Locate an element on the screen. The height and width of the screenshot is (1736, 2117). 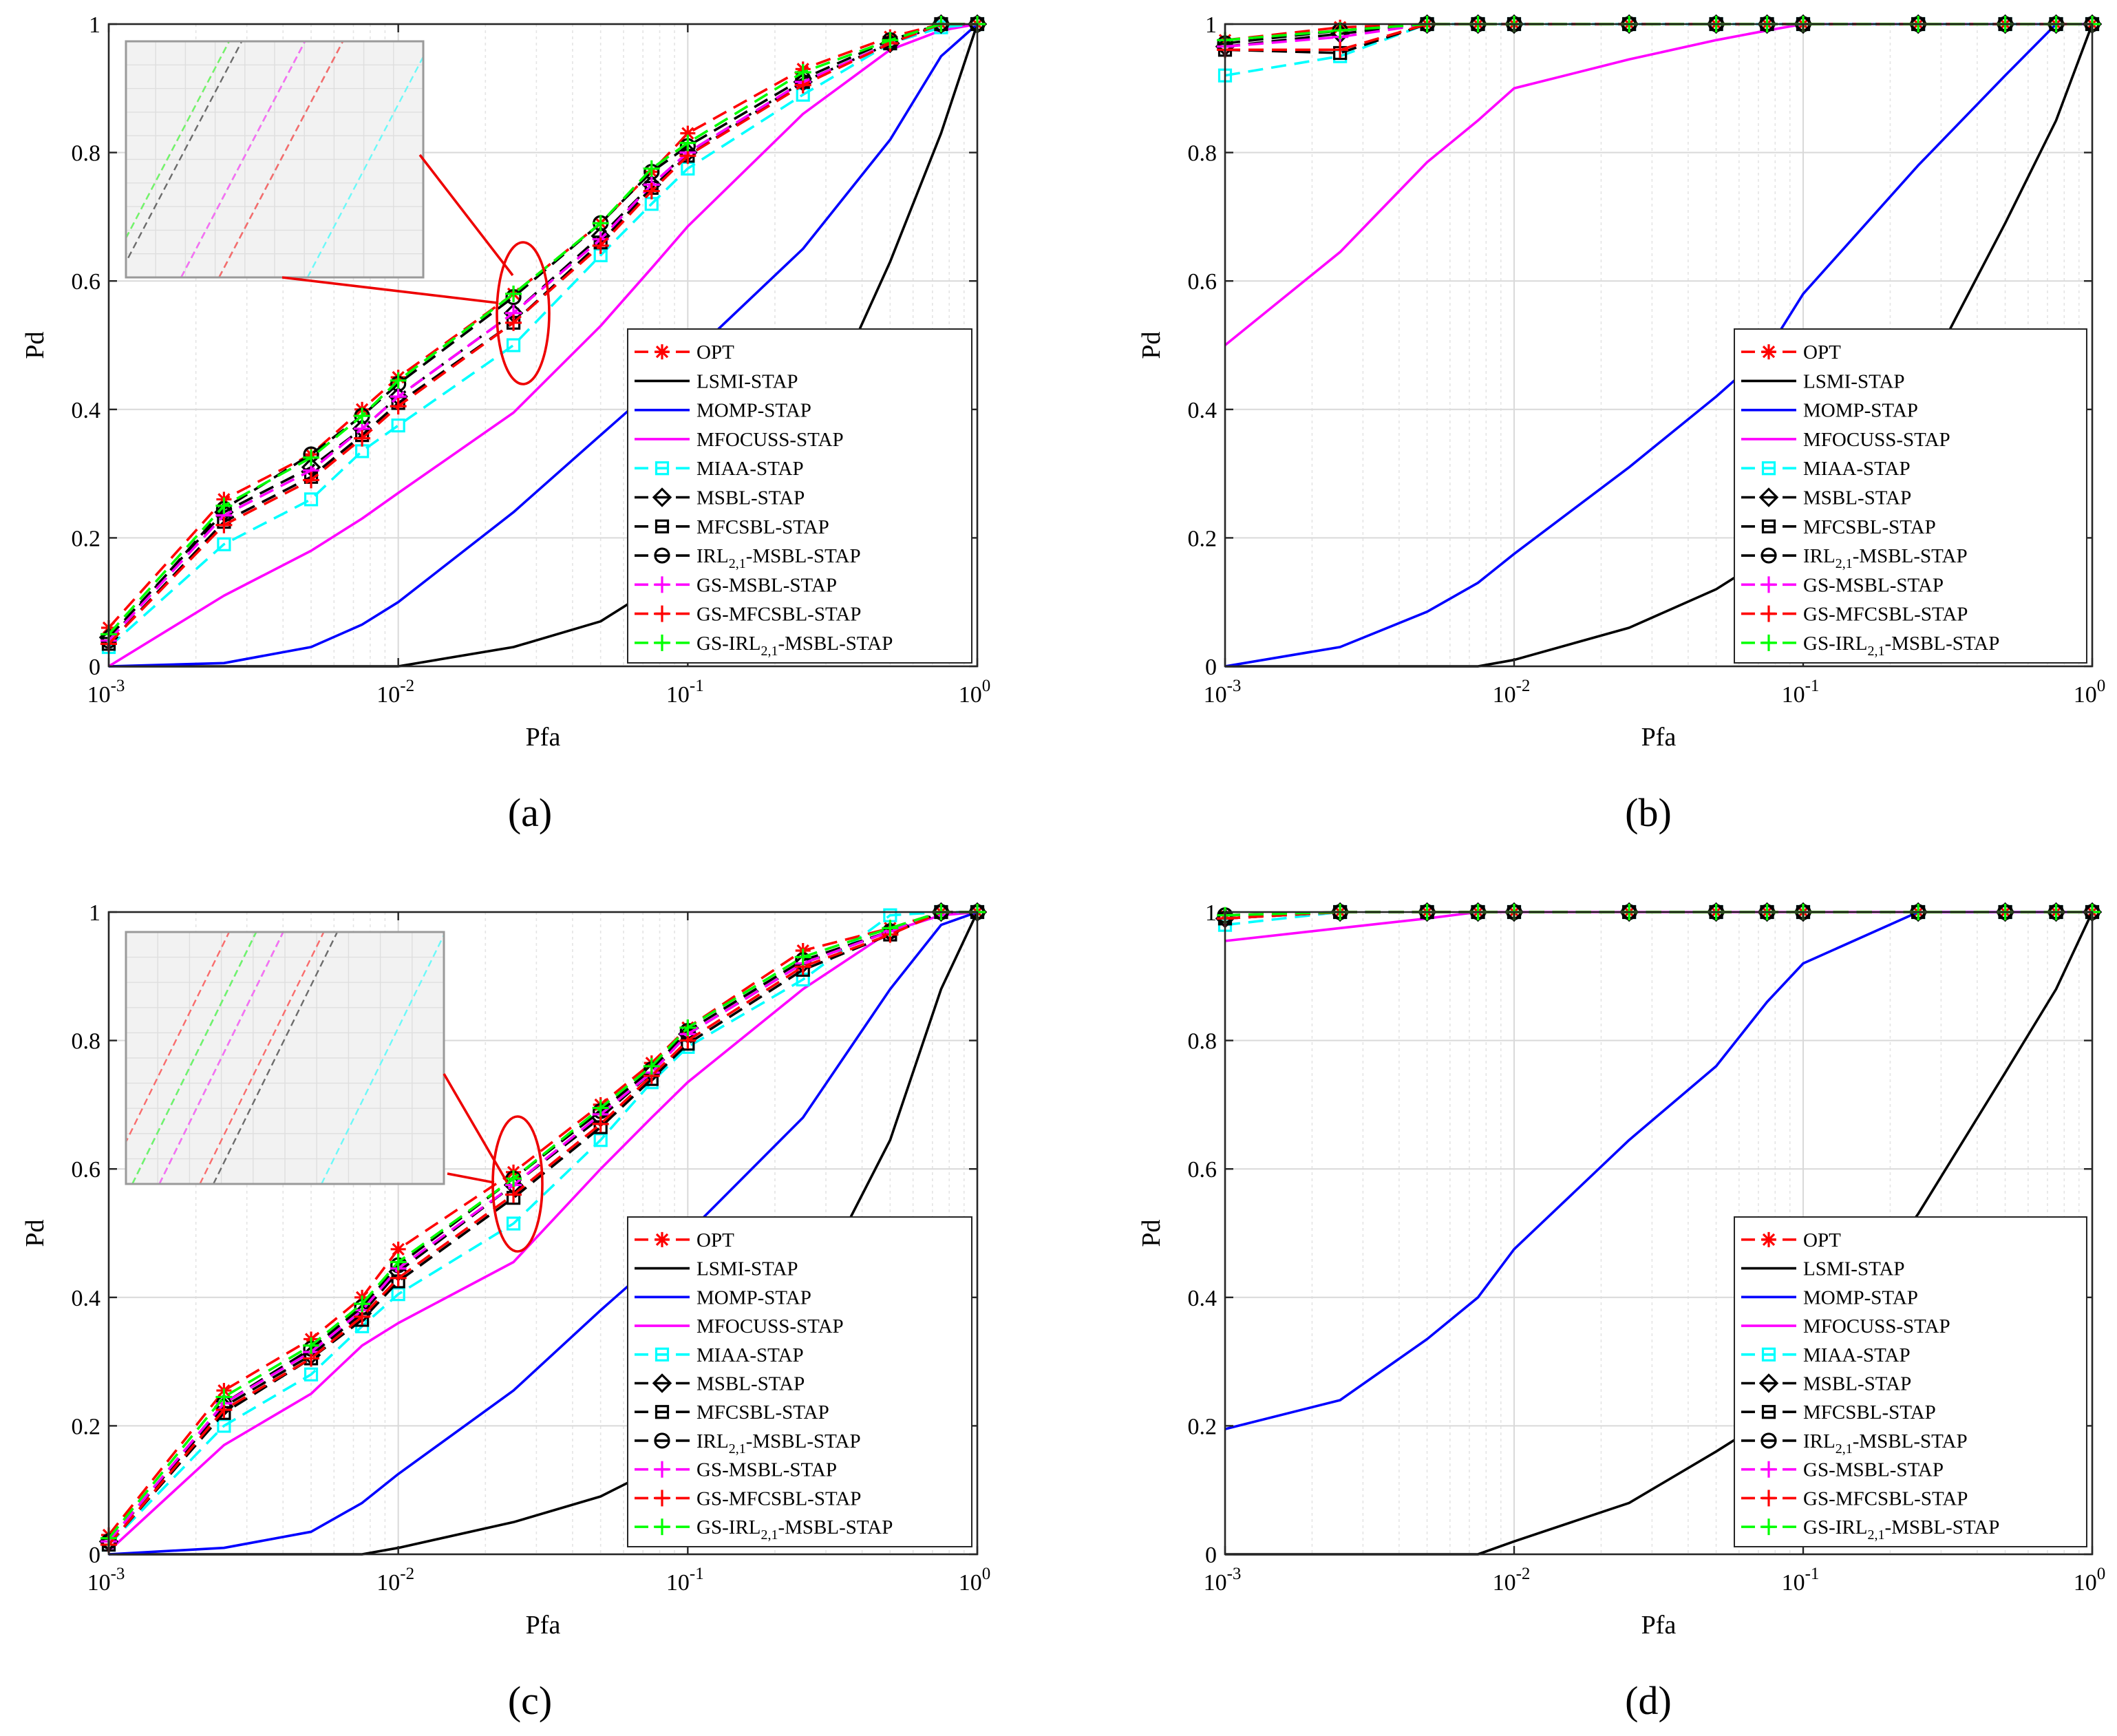
x-tick-label: 10⁰ is located at coordinates (975, 692).